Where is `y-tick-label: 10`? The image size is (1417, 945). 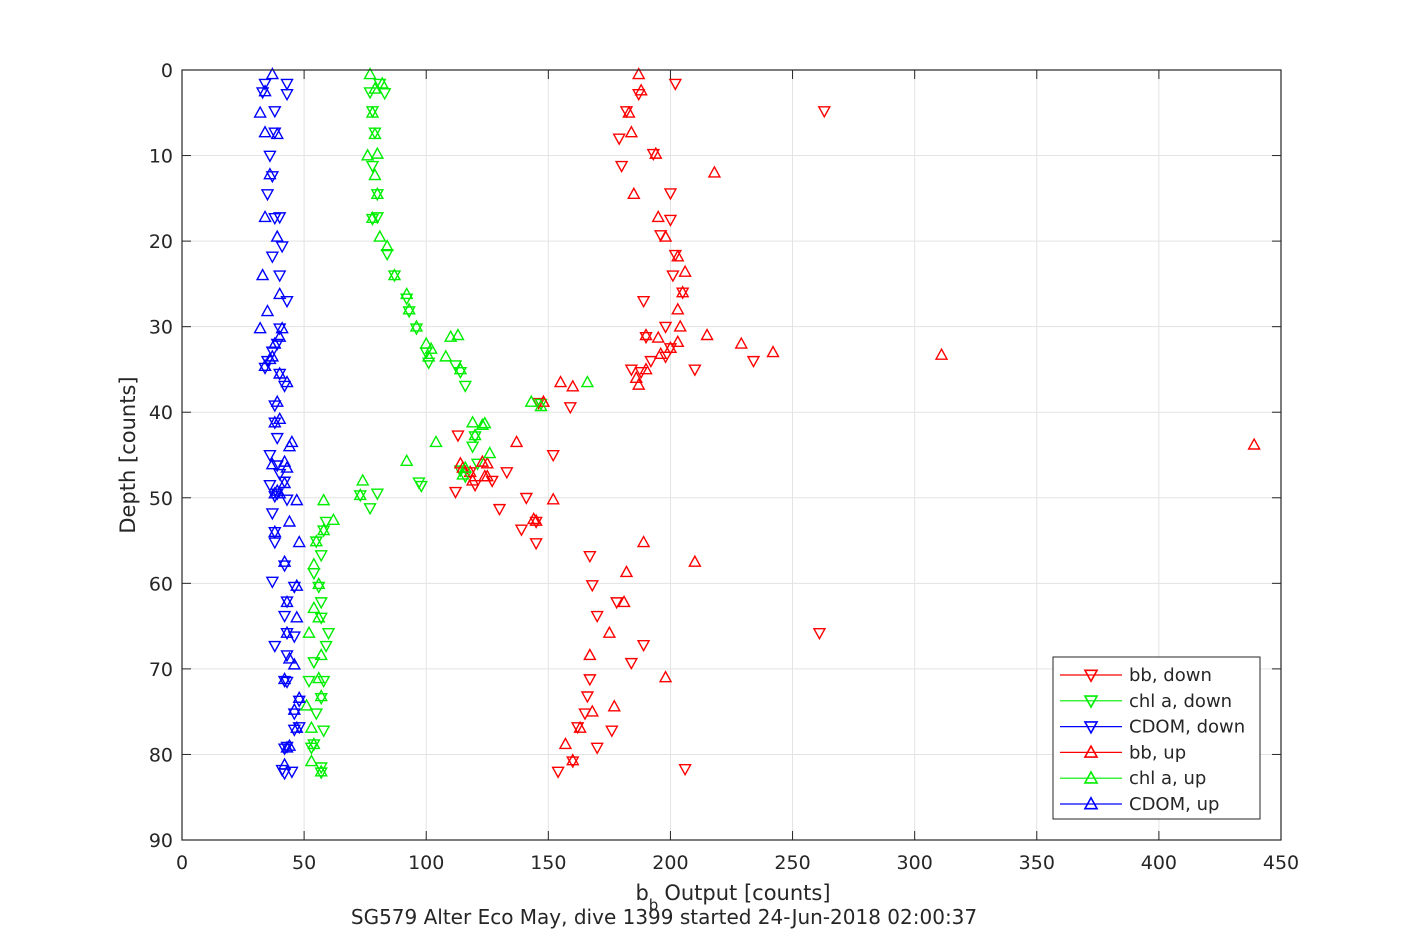
y-tick-label: 10 is located at coordinates (161, 157).